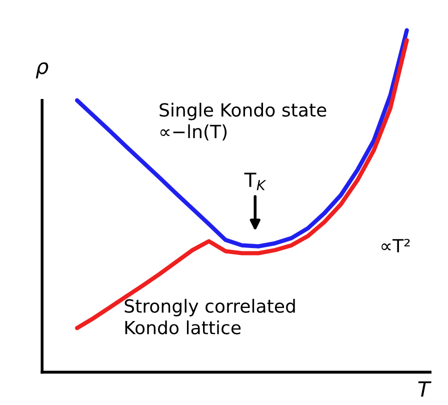 This screenshot has width=448, height=405. I want to click on y-axis-title: ρ, so click(42, 70).